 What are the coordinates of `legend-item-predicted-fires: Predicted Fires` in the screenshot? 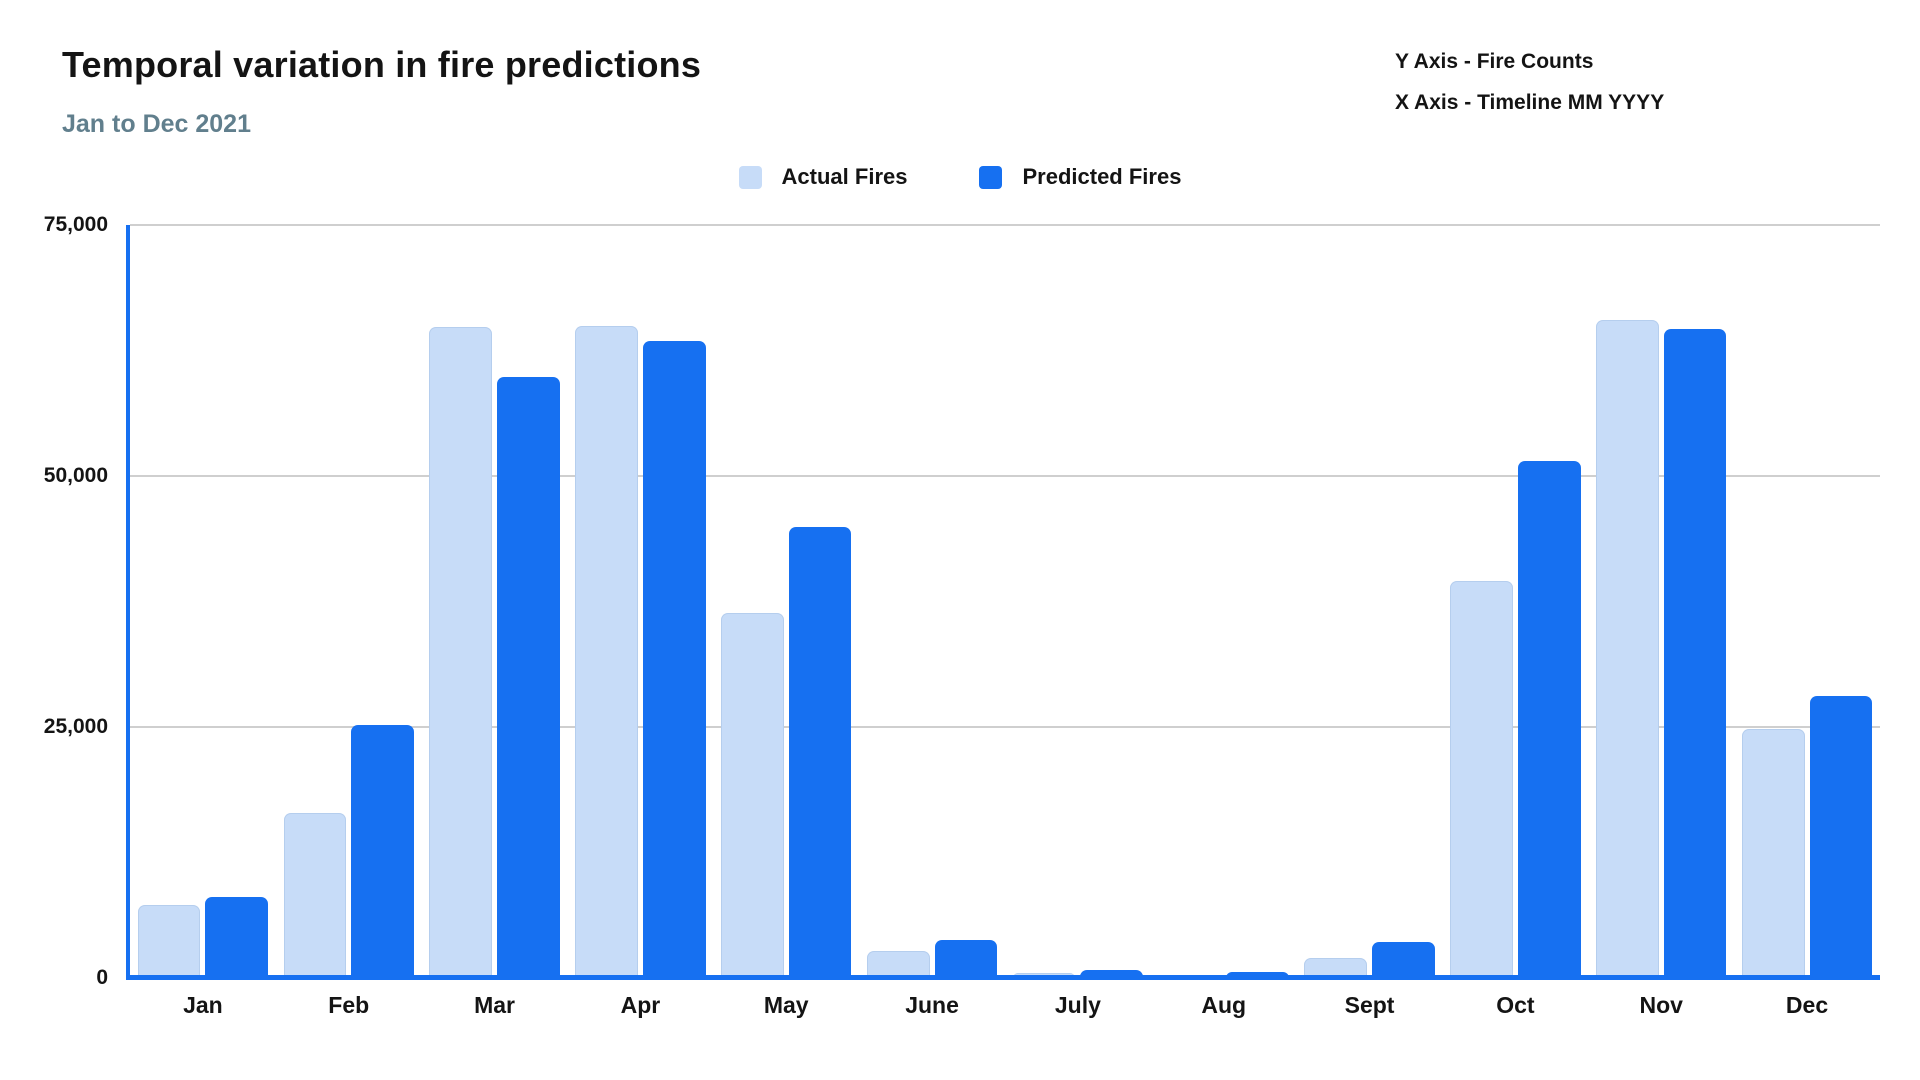 It's located at (1080, 177).